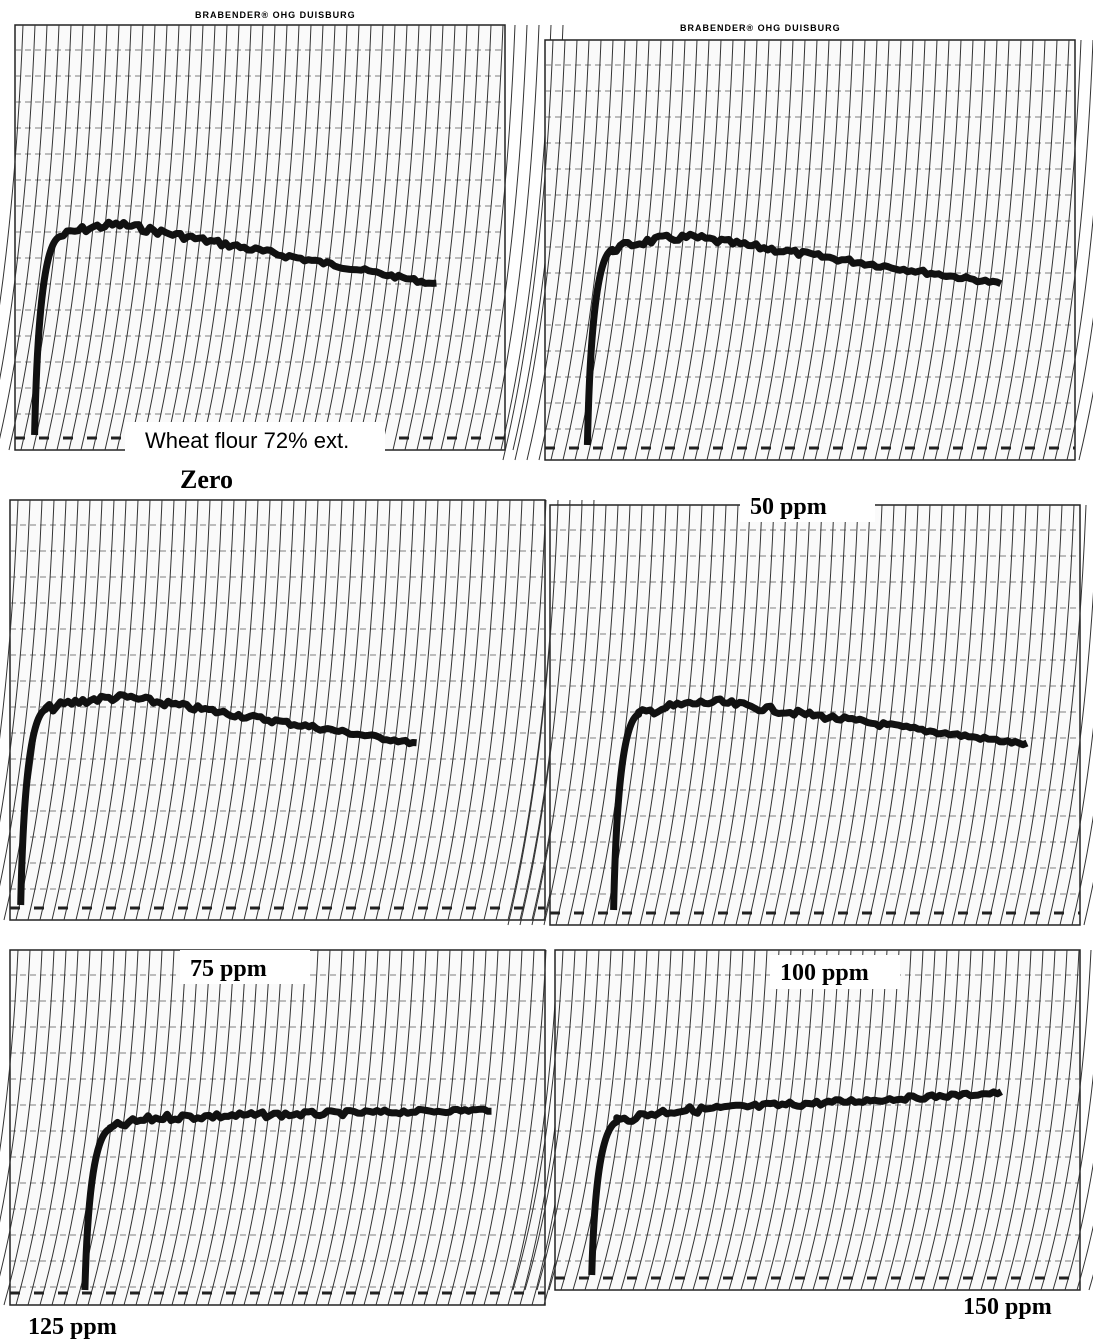 This screenshot has height=1341, width=1093. I want to click on caption-box, so click(255, 441).